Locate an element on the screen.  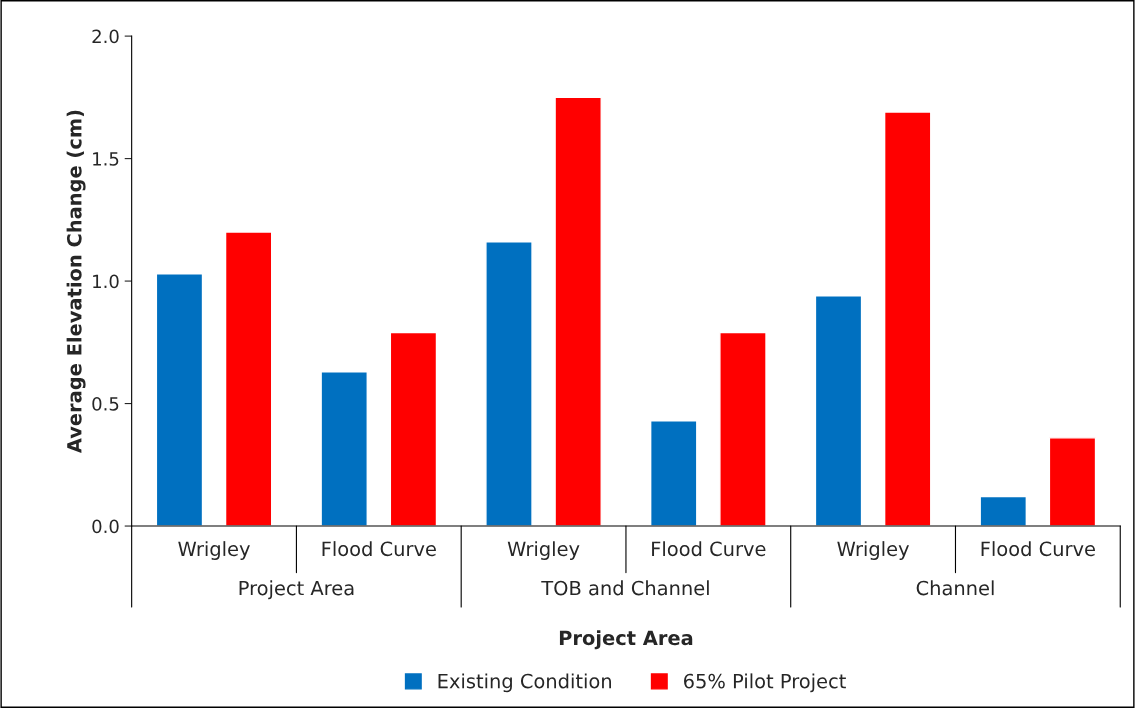
legend-label: 65% Pilot Project is located at coordinates (765, 683).